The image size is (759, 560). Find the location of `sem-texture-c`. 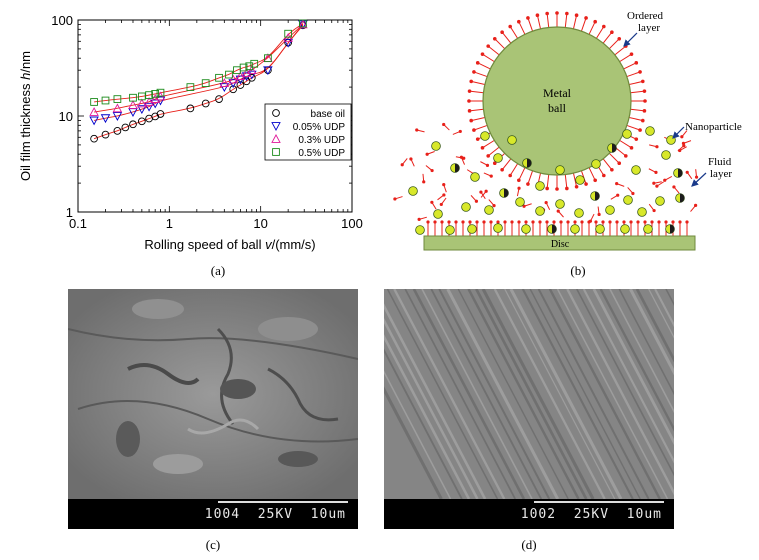

sem-texture-c is located at coordinates (213, 394).